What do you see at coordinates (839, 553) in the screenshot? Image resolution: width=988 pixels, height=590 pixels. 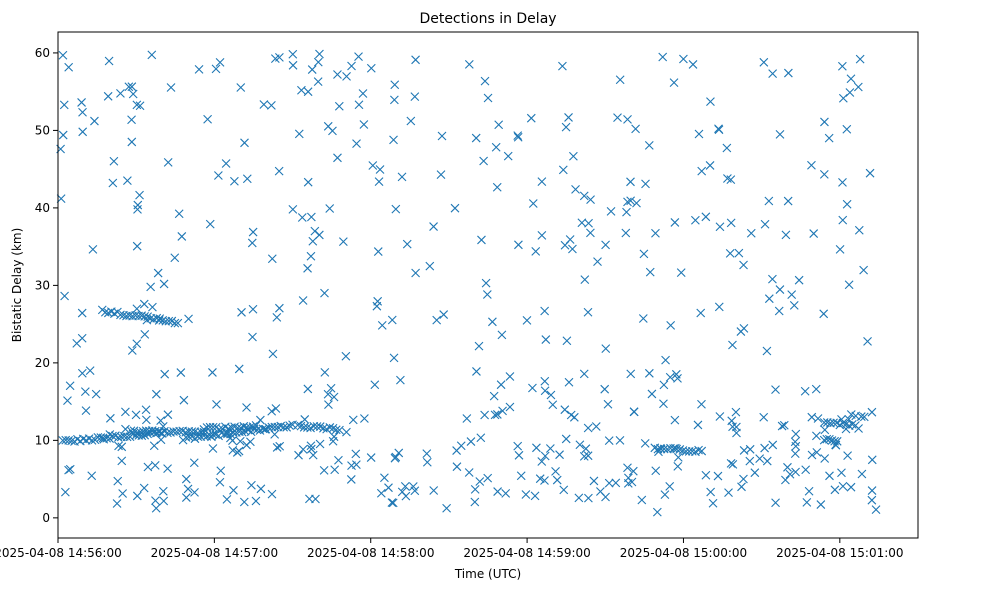 I see `x-tick-label: 2025-04-08 15:01:00` at bounding box center [839, 553].